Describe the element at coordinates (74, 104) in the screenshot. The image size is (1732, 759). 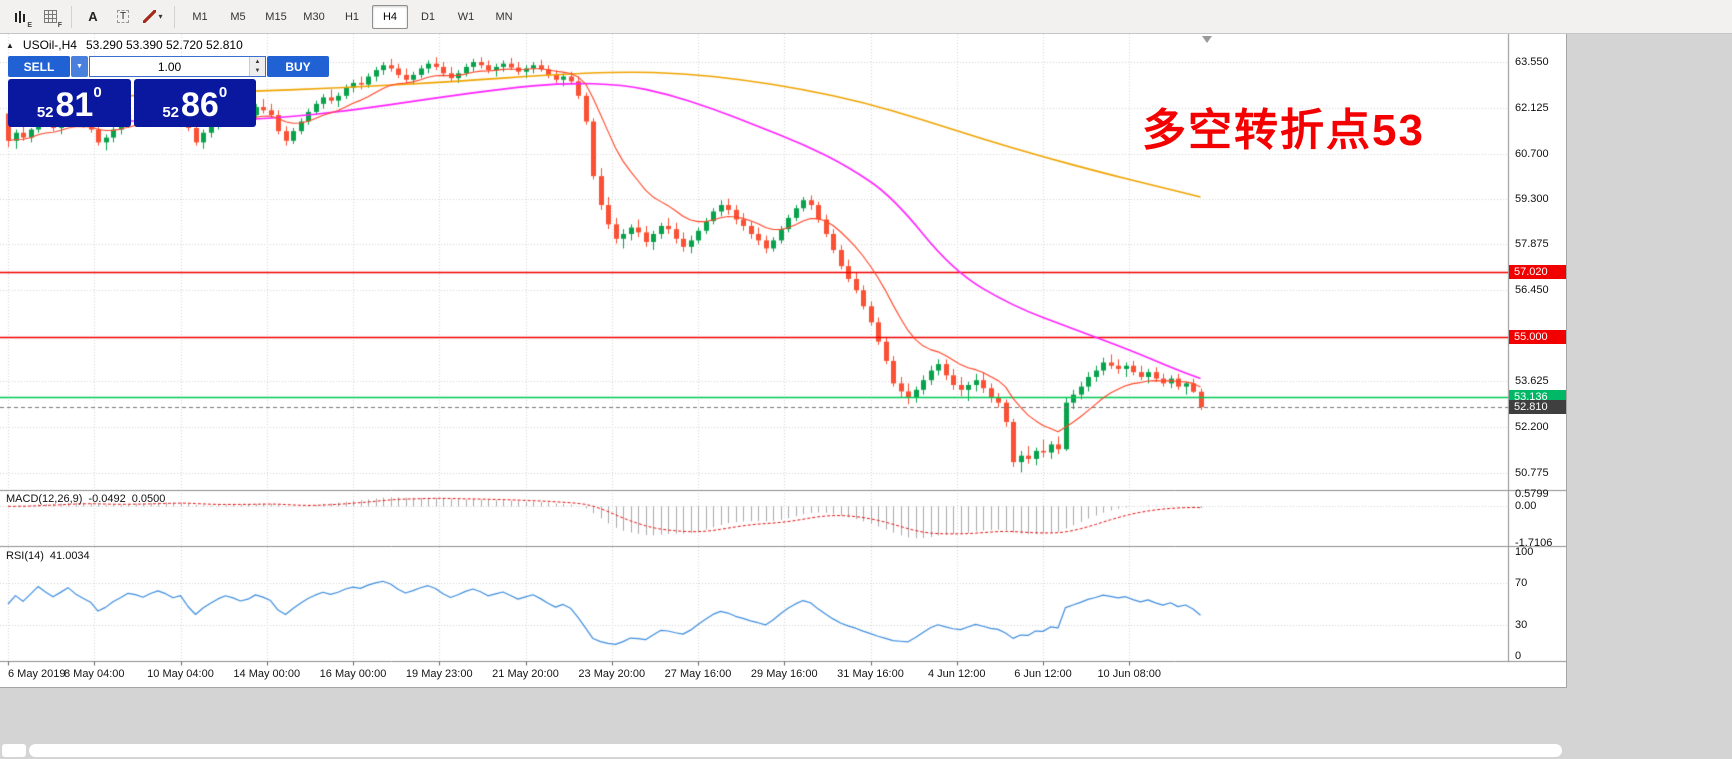
I see `sell-price-pips: 81` at that location.